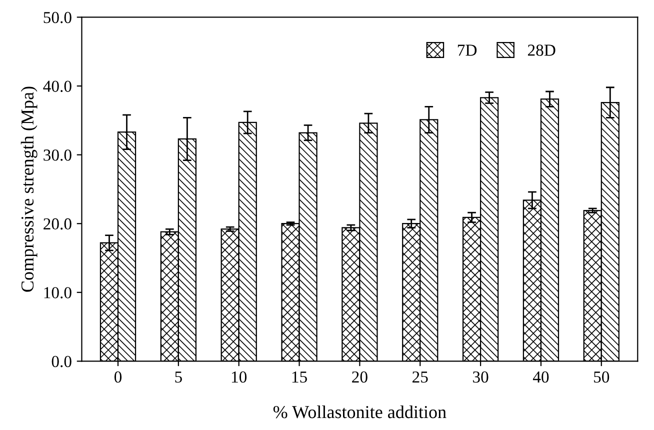 This screenshot has width=654, height=430. I want to click on y-tick-label: 30.0, so click(58, 155).